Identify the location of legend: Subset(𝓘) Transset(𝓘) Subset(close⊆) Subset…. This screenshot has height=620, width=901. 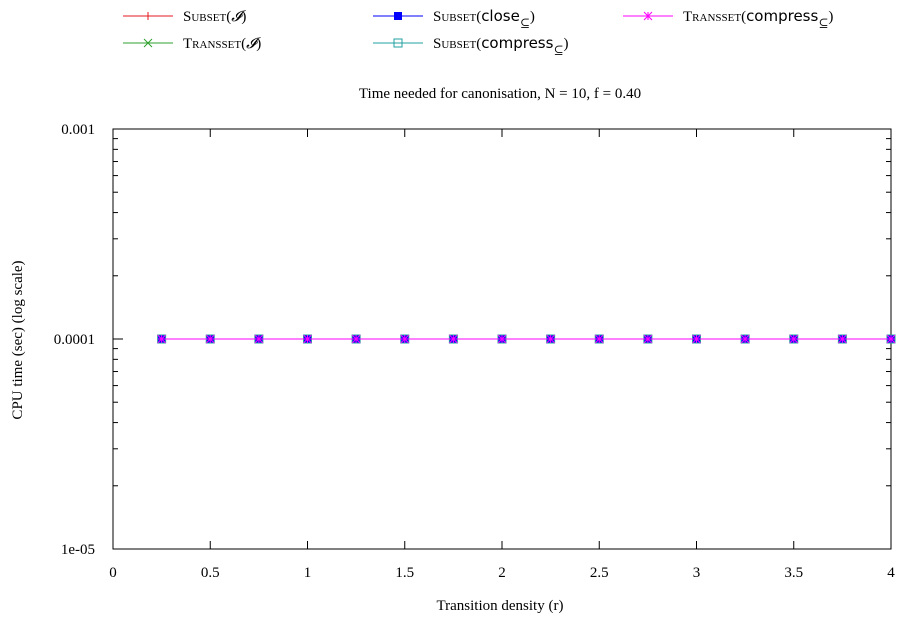
(478, 32).